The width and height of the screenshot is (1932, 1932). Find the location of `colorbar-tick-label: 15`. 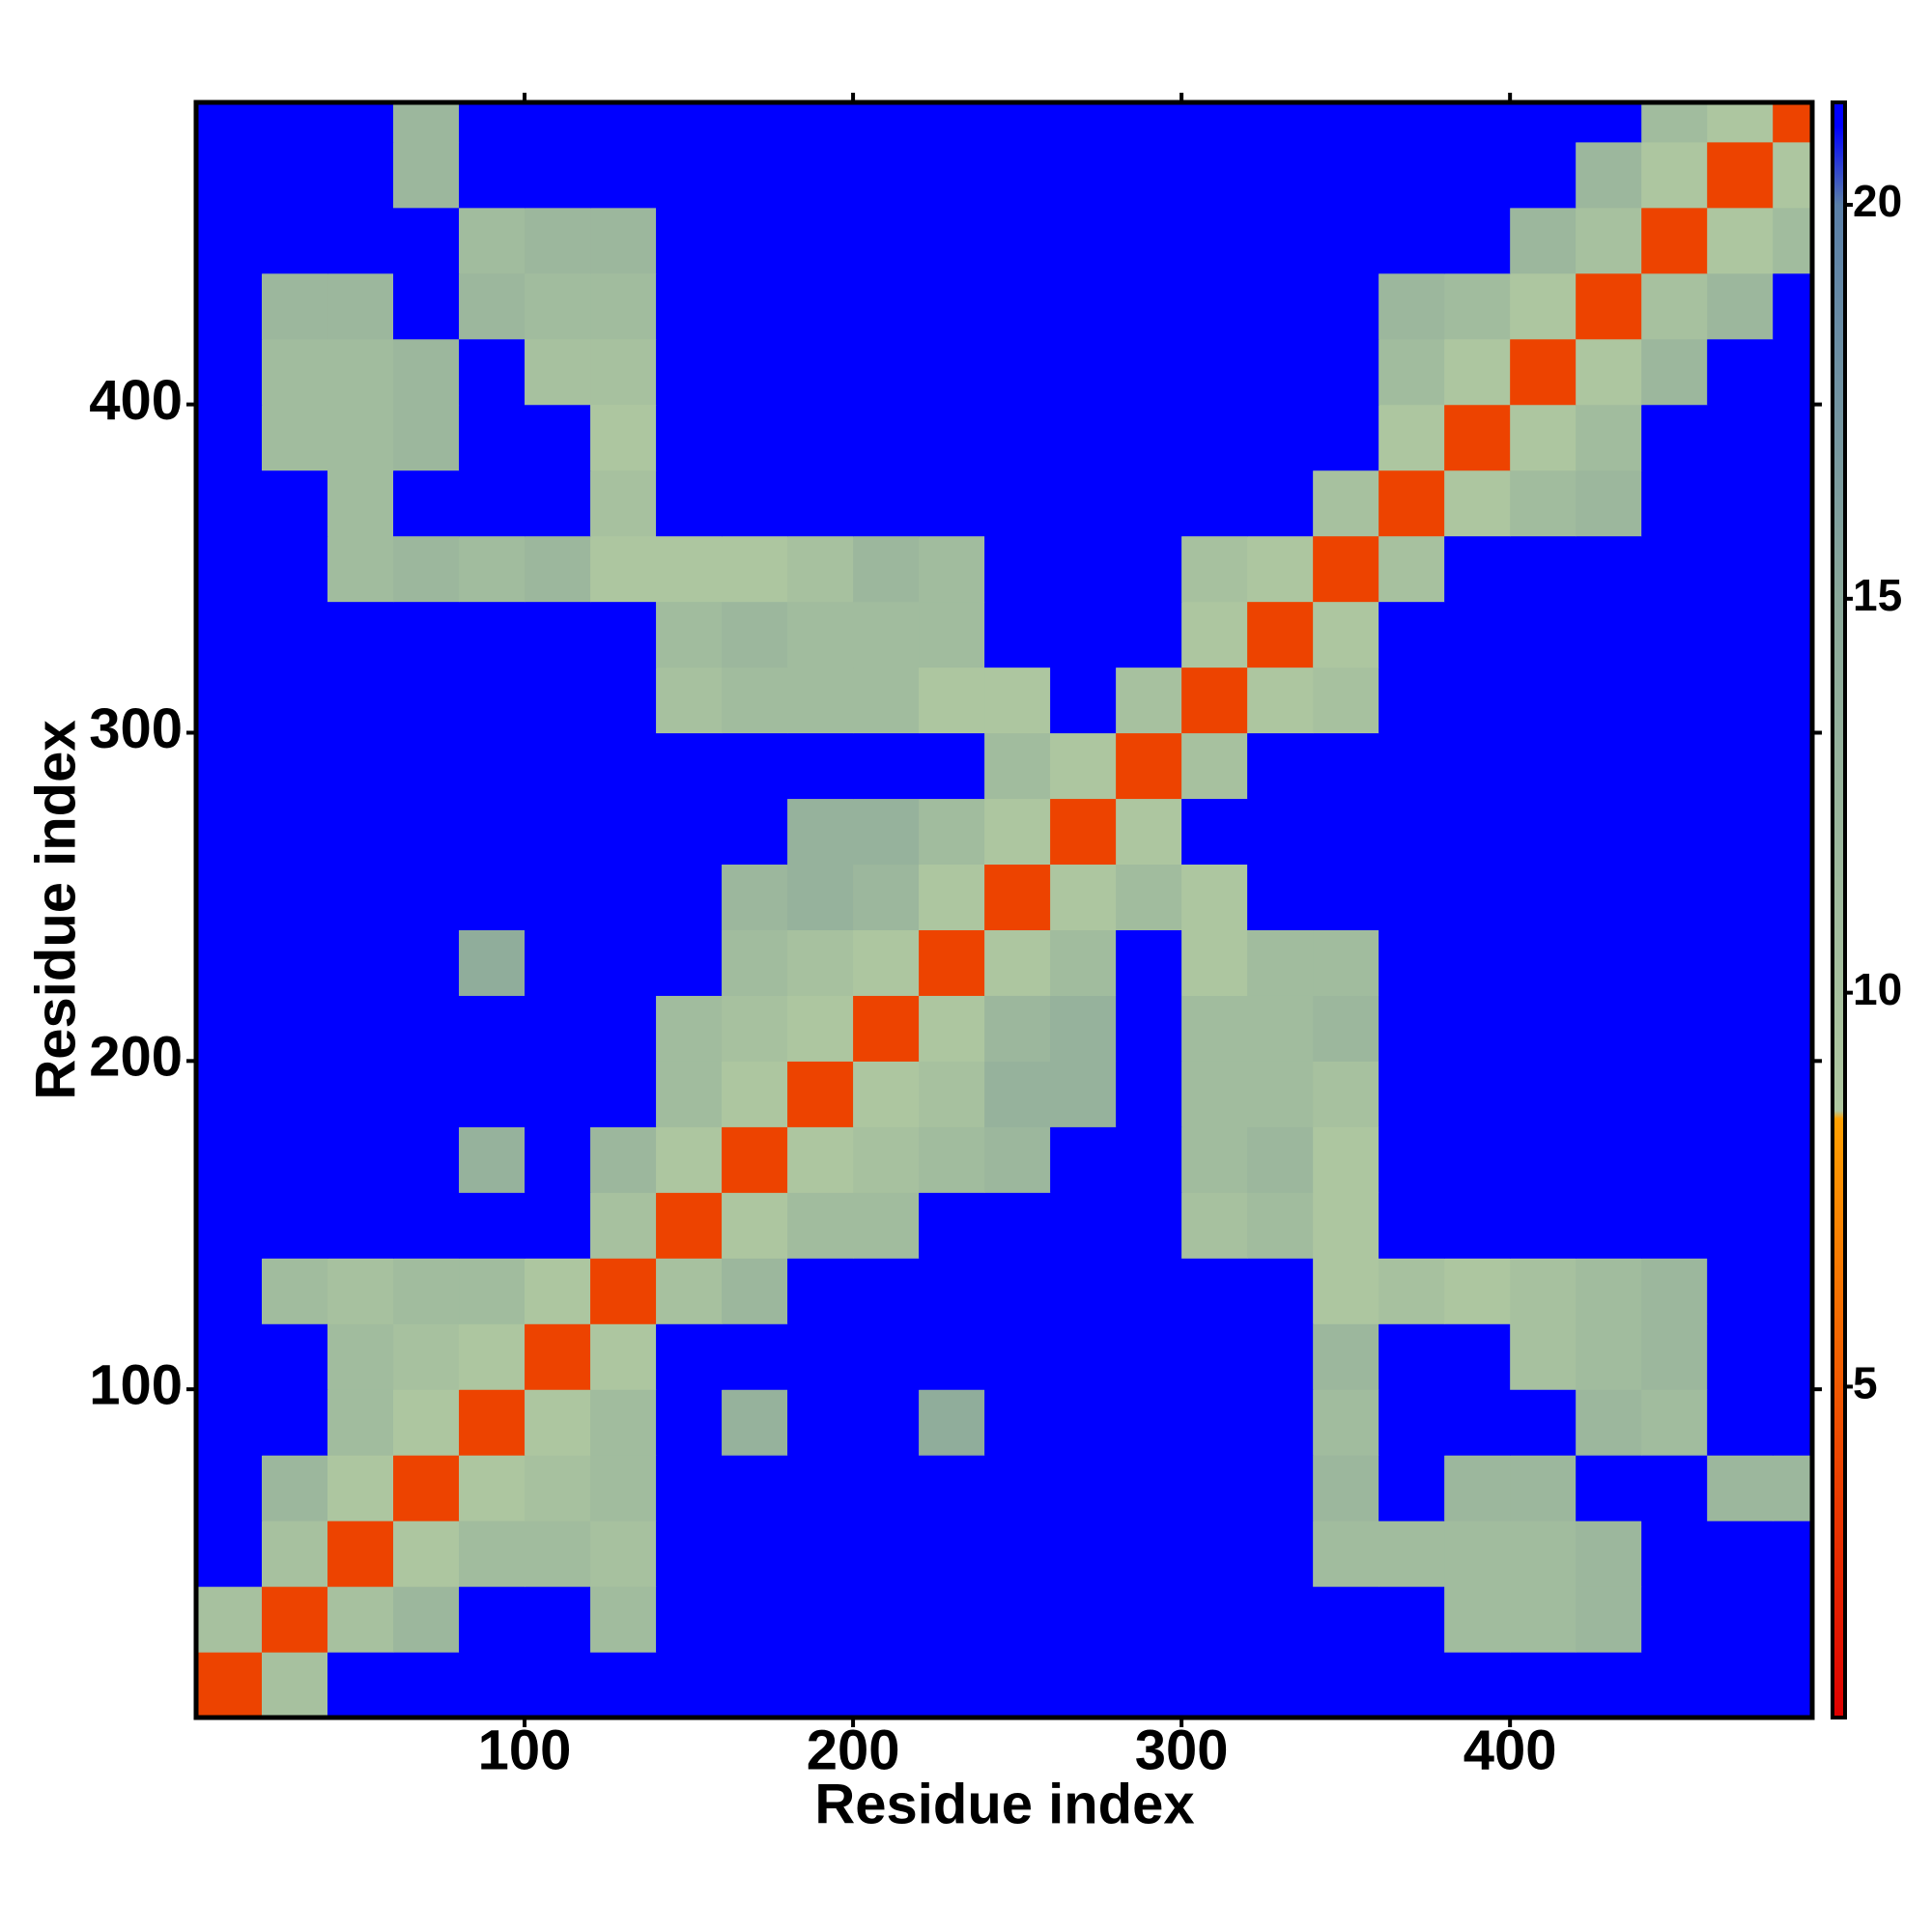

colorbar-tick-label: 15 is located at coordinates (1877, 595).